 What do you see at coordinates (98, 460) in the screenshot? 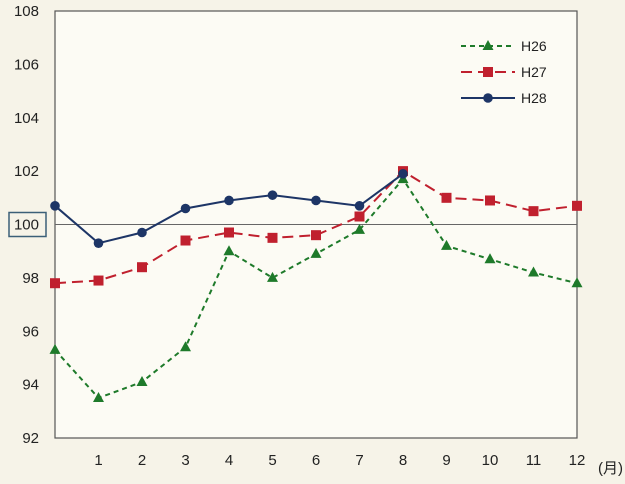
I see `x-tick-label: 1` at bounding box center [98, 460].